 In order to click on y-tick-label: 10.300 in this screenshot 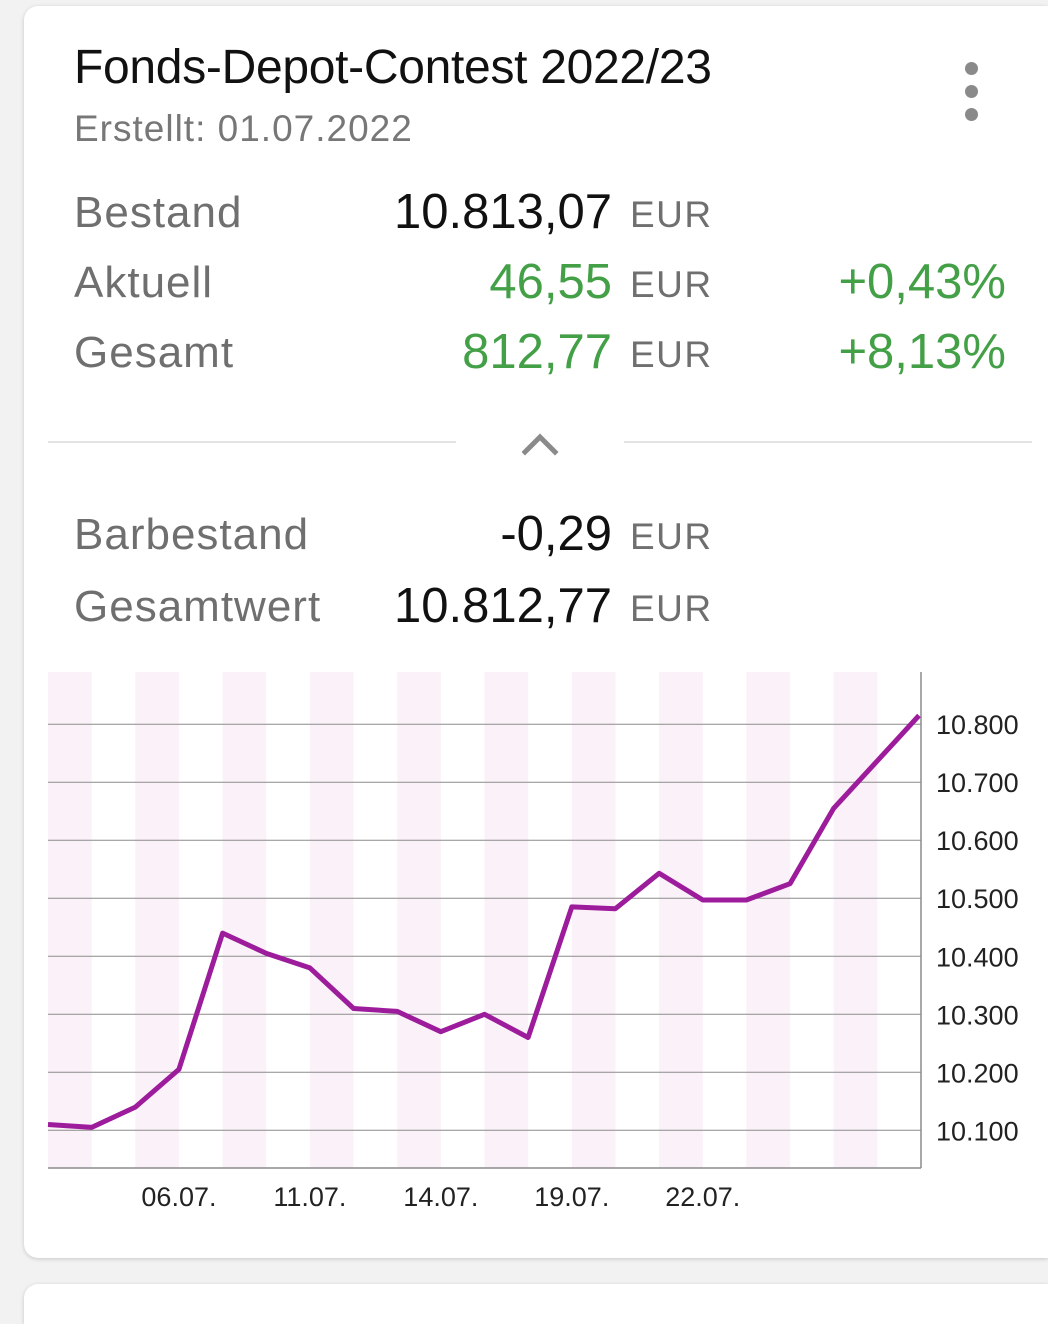, I will do `click(977, 1015)`.